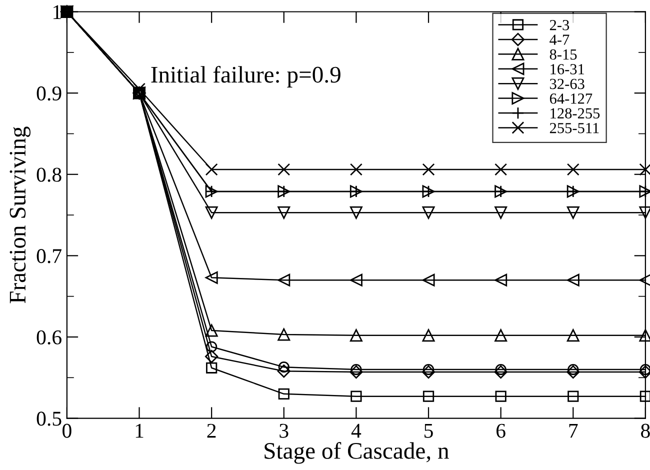 The width and height of the screenshot is (650, 470). Describe the element at coordinates (140, 431) in the screenshot. I see `x-tick-label: 1` at that location.